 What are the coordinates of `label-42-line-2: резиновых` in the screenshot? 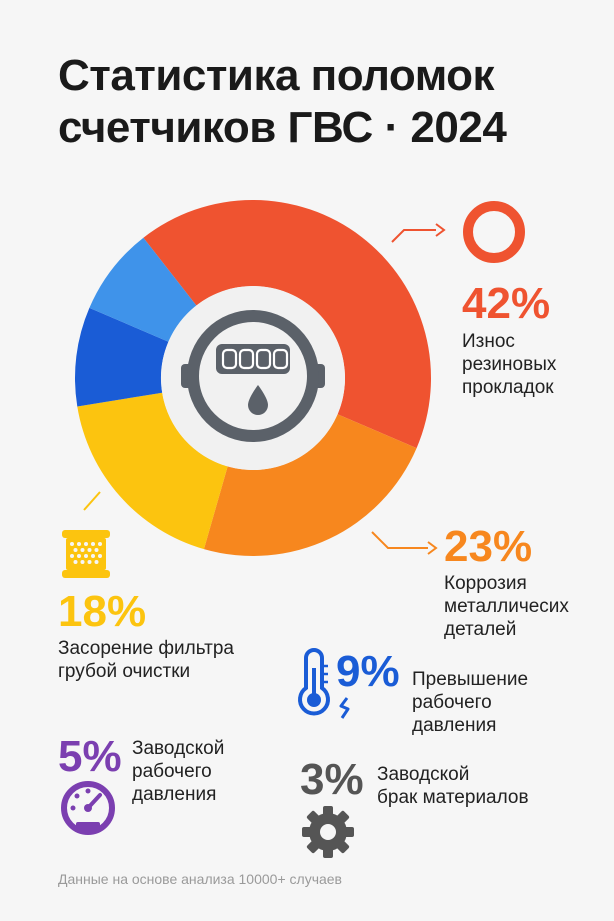 It's located at (509, 364).